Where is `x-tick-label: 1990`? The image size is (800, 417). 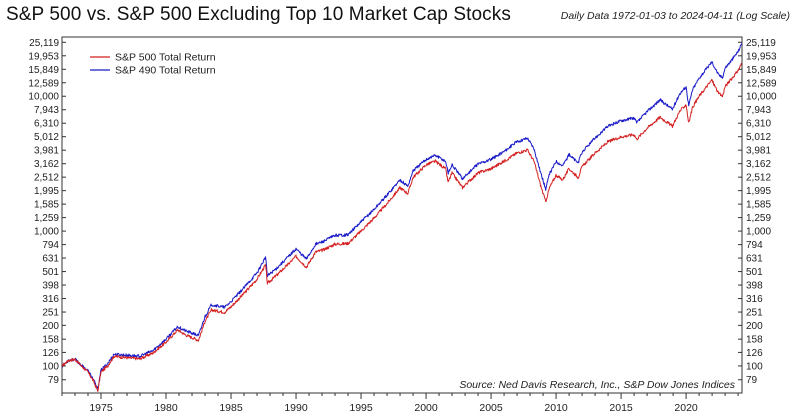 x-tick-label: 1990 is located at coordinates (296, 408).